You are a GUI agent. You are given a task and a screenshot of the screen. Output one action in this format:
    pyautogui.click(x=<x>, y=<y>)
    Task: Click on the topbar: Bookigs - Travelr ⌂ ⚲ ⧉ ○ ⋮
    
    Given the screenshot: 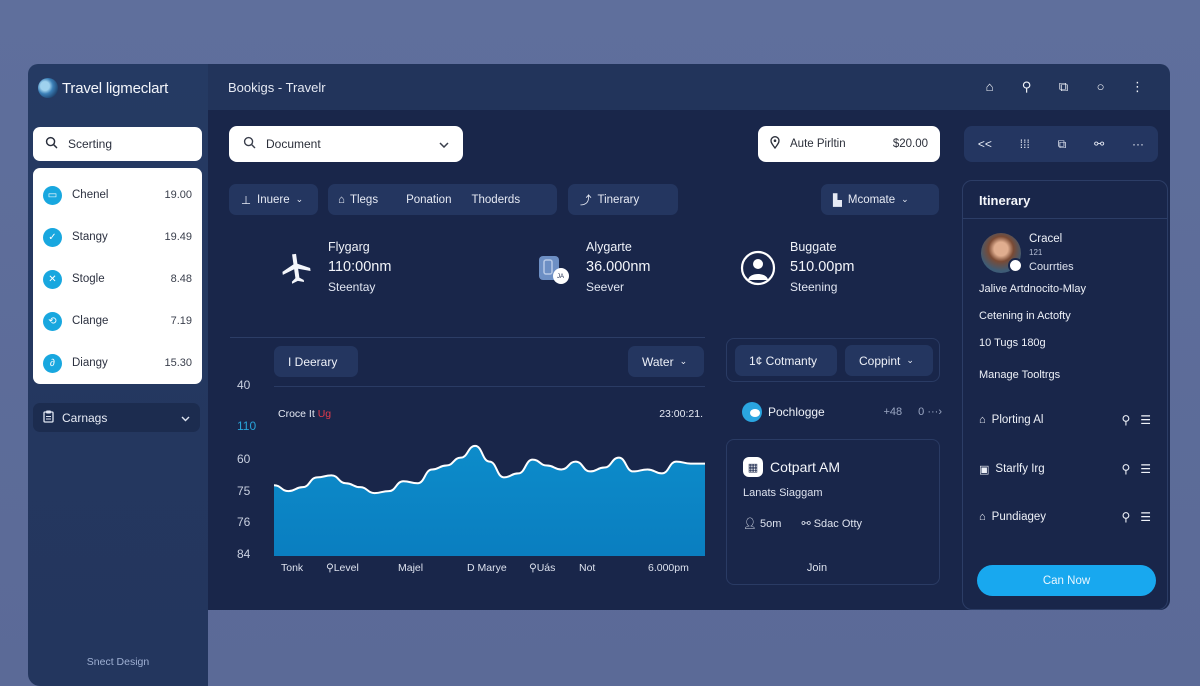 What is the action you would take?
    pyautogui.click(x=689, y=87)
    